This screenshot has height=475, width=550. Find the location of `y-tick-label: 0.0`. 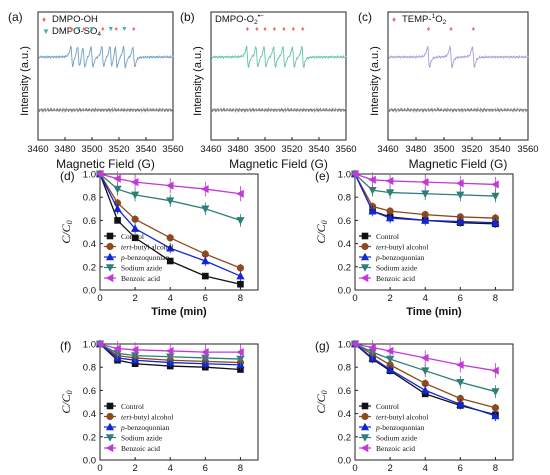

y-tick-label: 0.0 is located at coordinates (89, 461).